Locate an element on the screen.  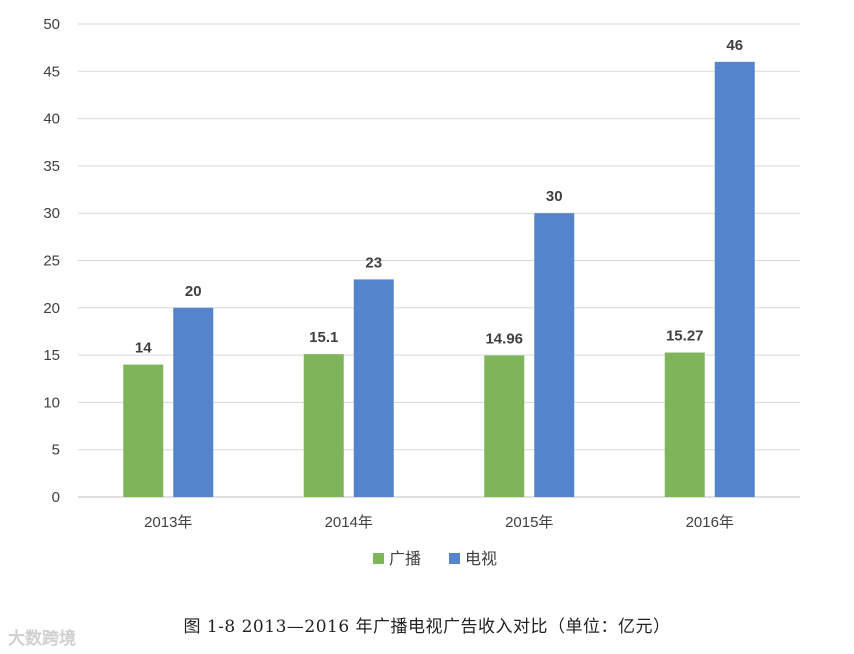
legend-label: 广播 is located at coordinates (405, 559).